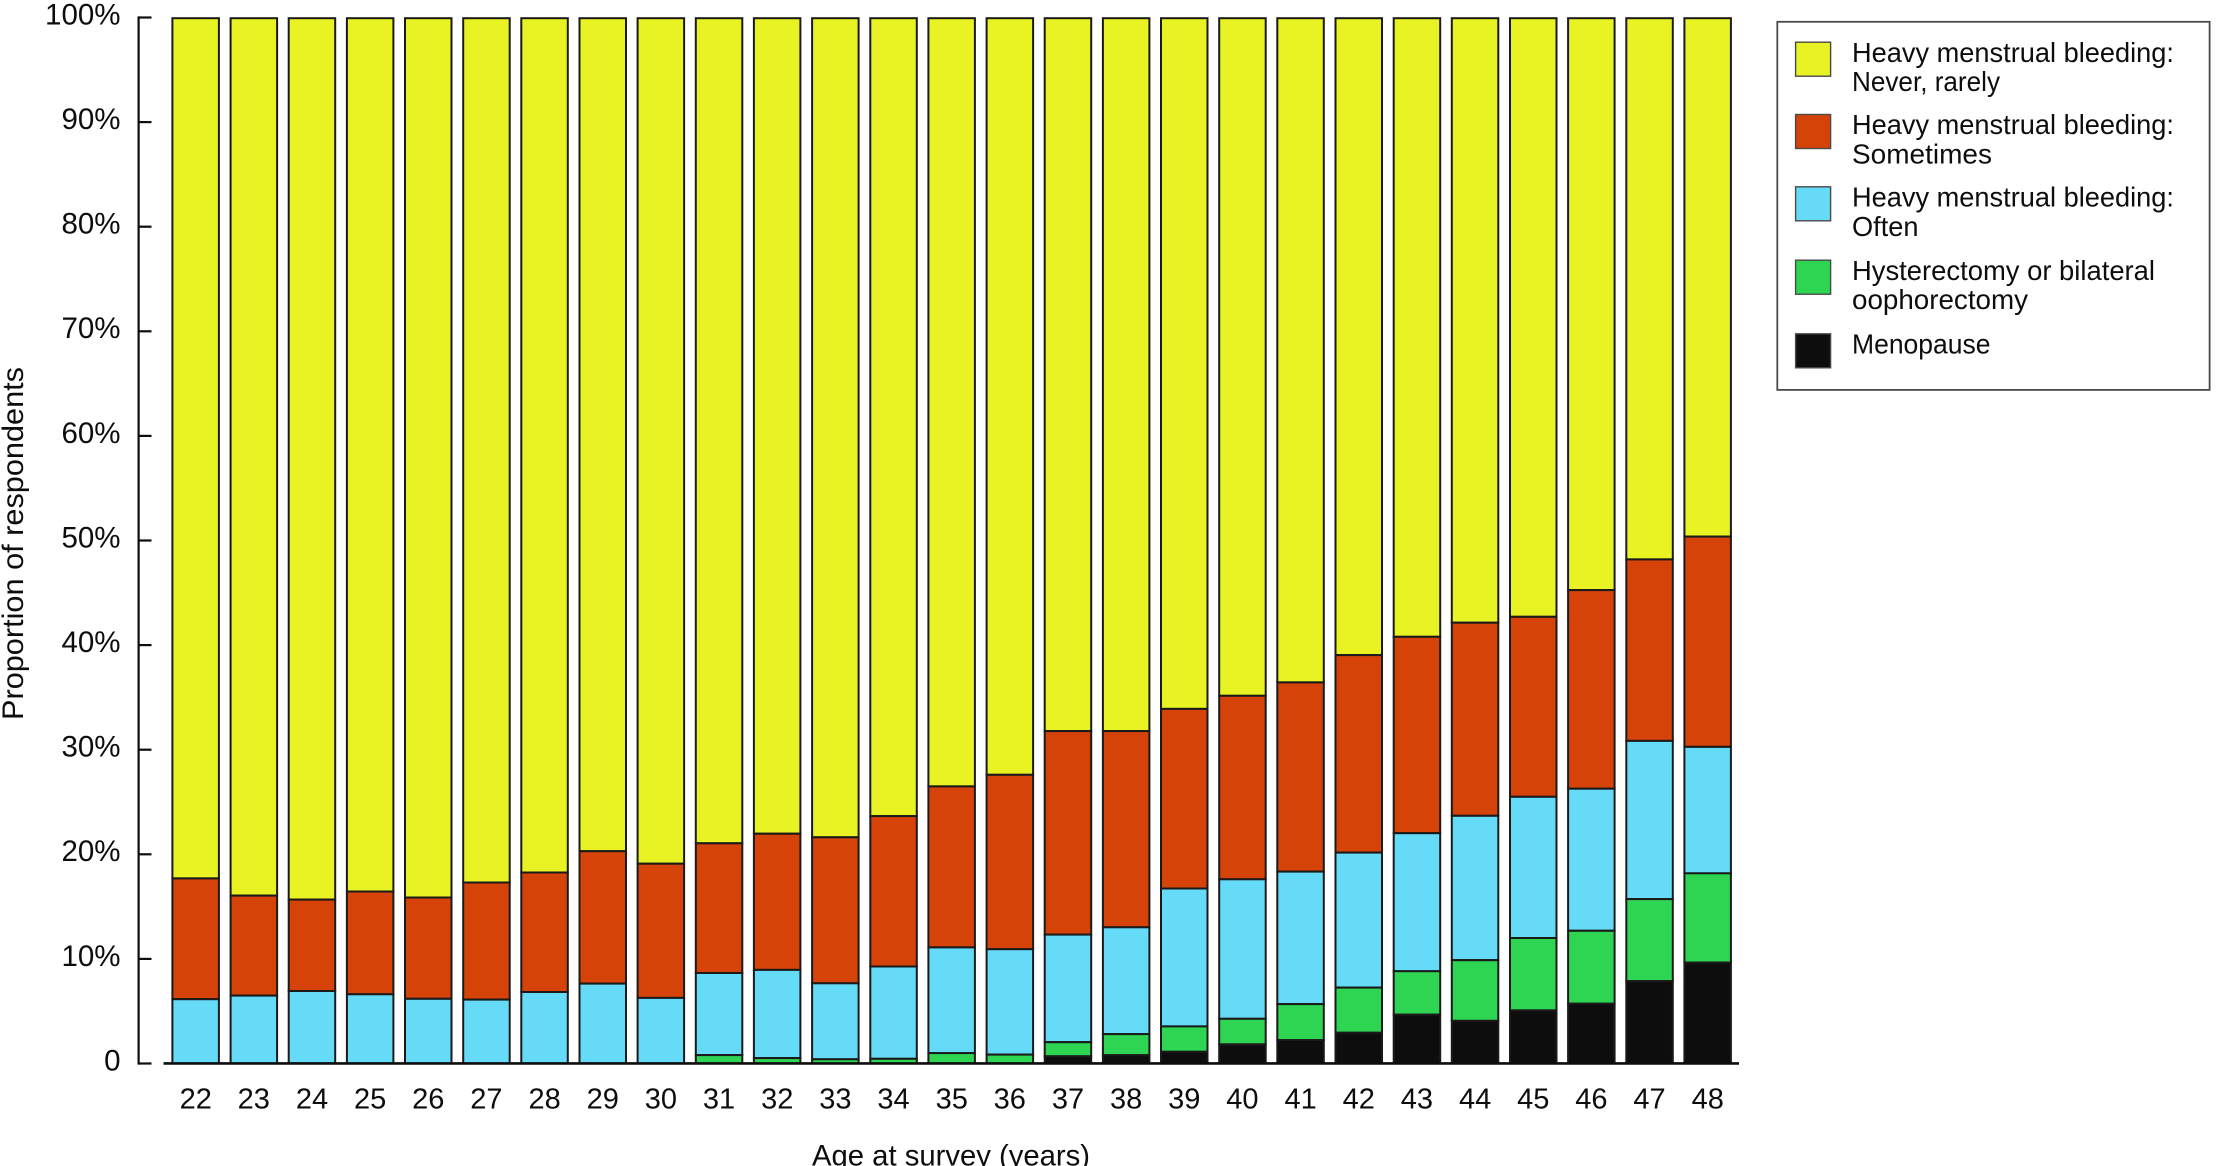  What do you see at coordinates (90, 328) in the screenshot?
I see `svg-text: 70%` at bounding box center [90, 328].